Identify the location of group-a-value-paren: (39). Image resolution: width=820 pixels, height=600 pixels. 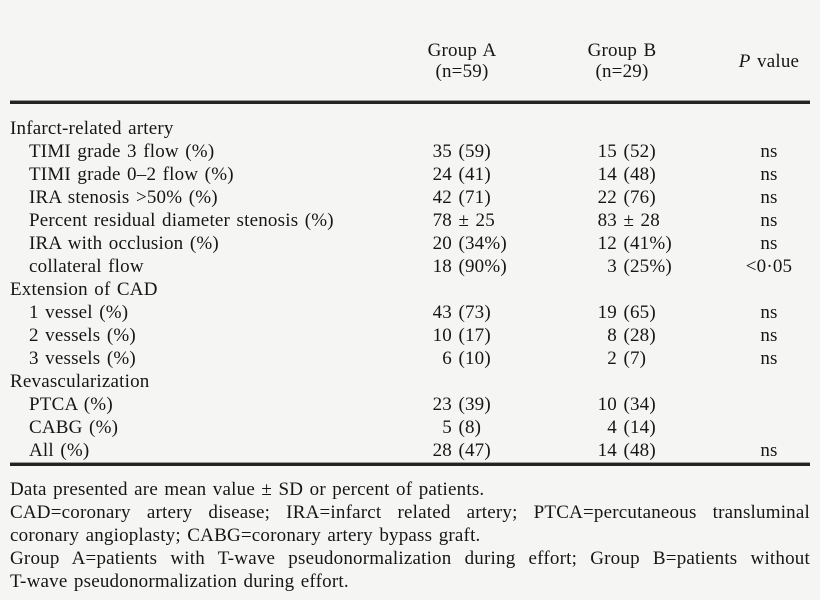
(471, 404).